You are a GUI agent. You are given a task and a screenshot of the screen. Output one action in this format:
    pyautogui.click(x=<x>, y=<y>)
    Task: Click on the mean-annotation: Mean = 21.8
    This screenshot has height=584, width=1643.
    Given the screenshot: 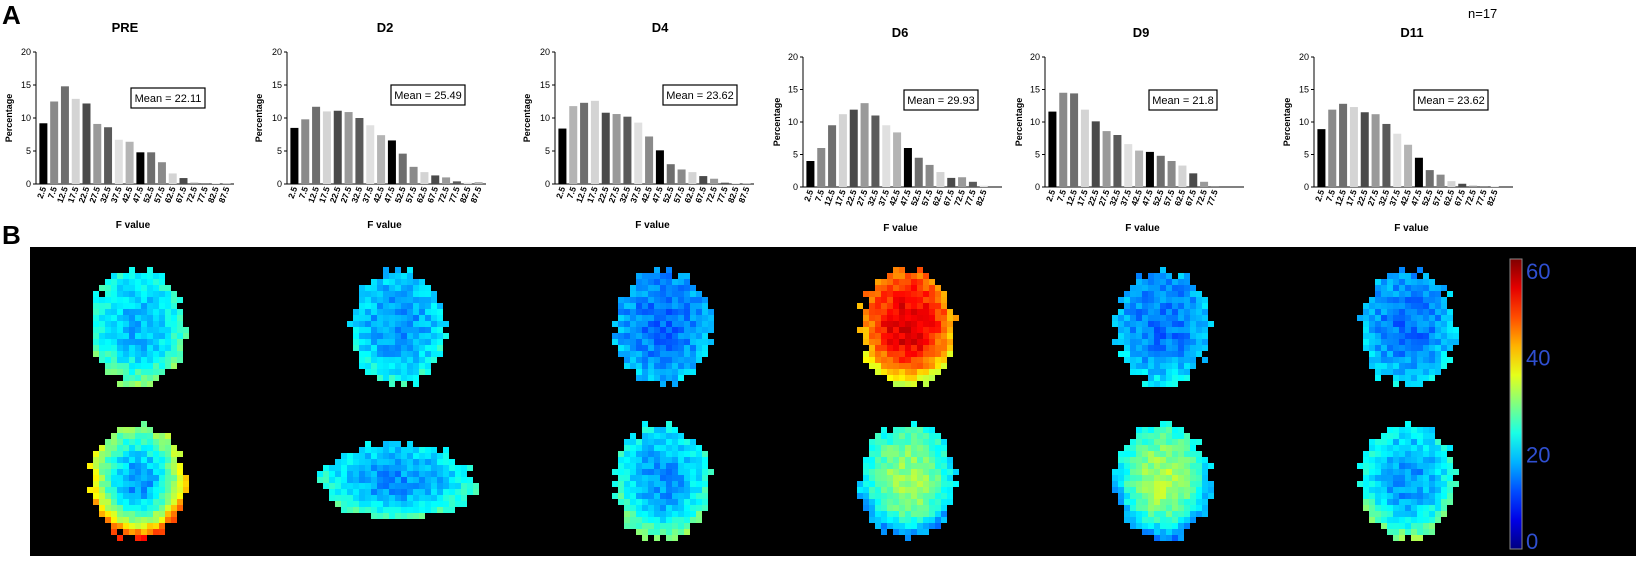 What is the action you would take?
    pyautogui.click(x=1182, y=101)
    